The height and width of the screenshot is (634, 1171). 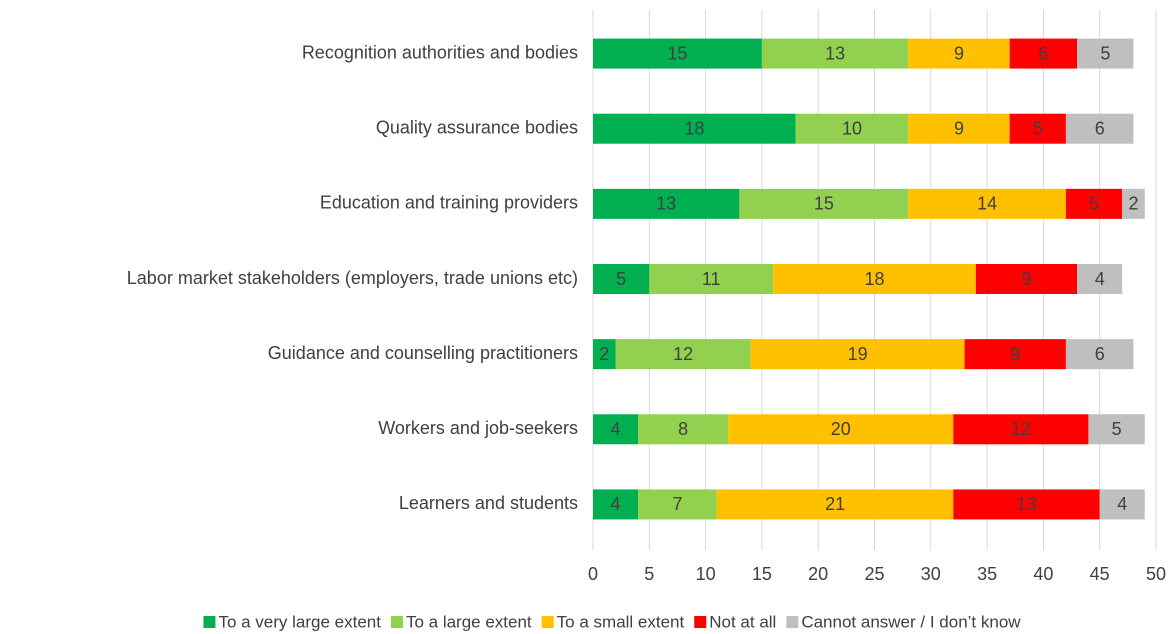 I want to click on y-tick-label: Workers and job-seekers, so click(x=478, y=428).